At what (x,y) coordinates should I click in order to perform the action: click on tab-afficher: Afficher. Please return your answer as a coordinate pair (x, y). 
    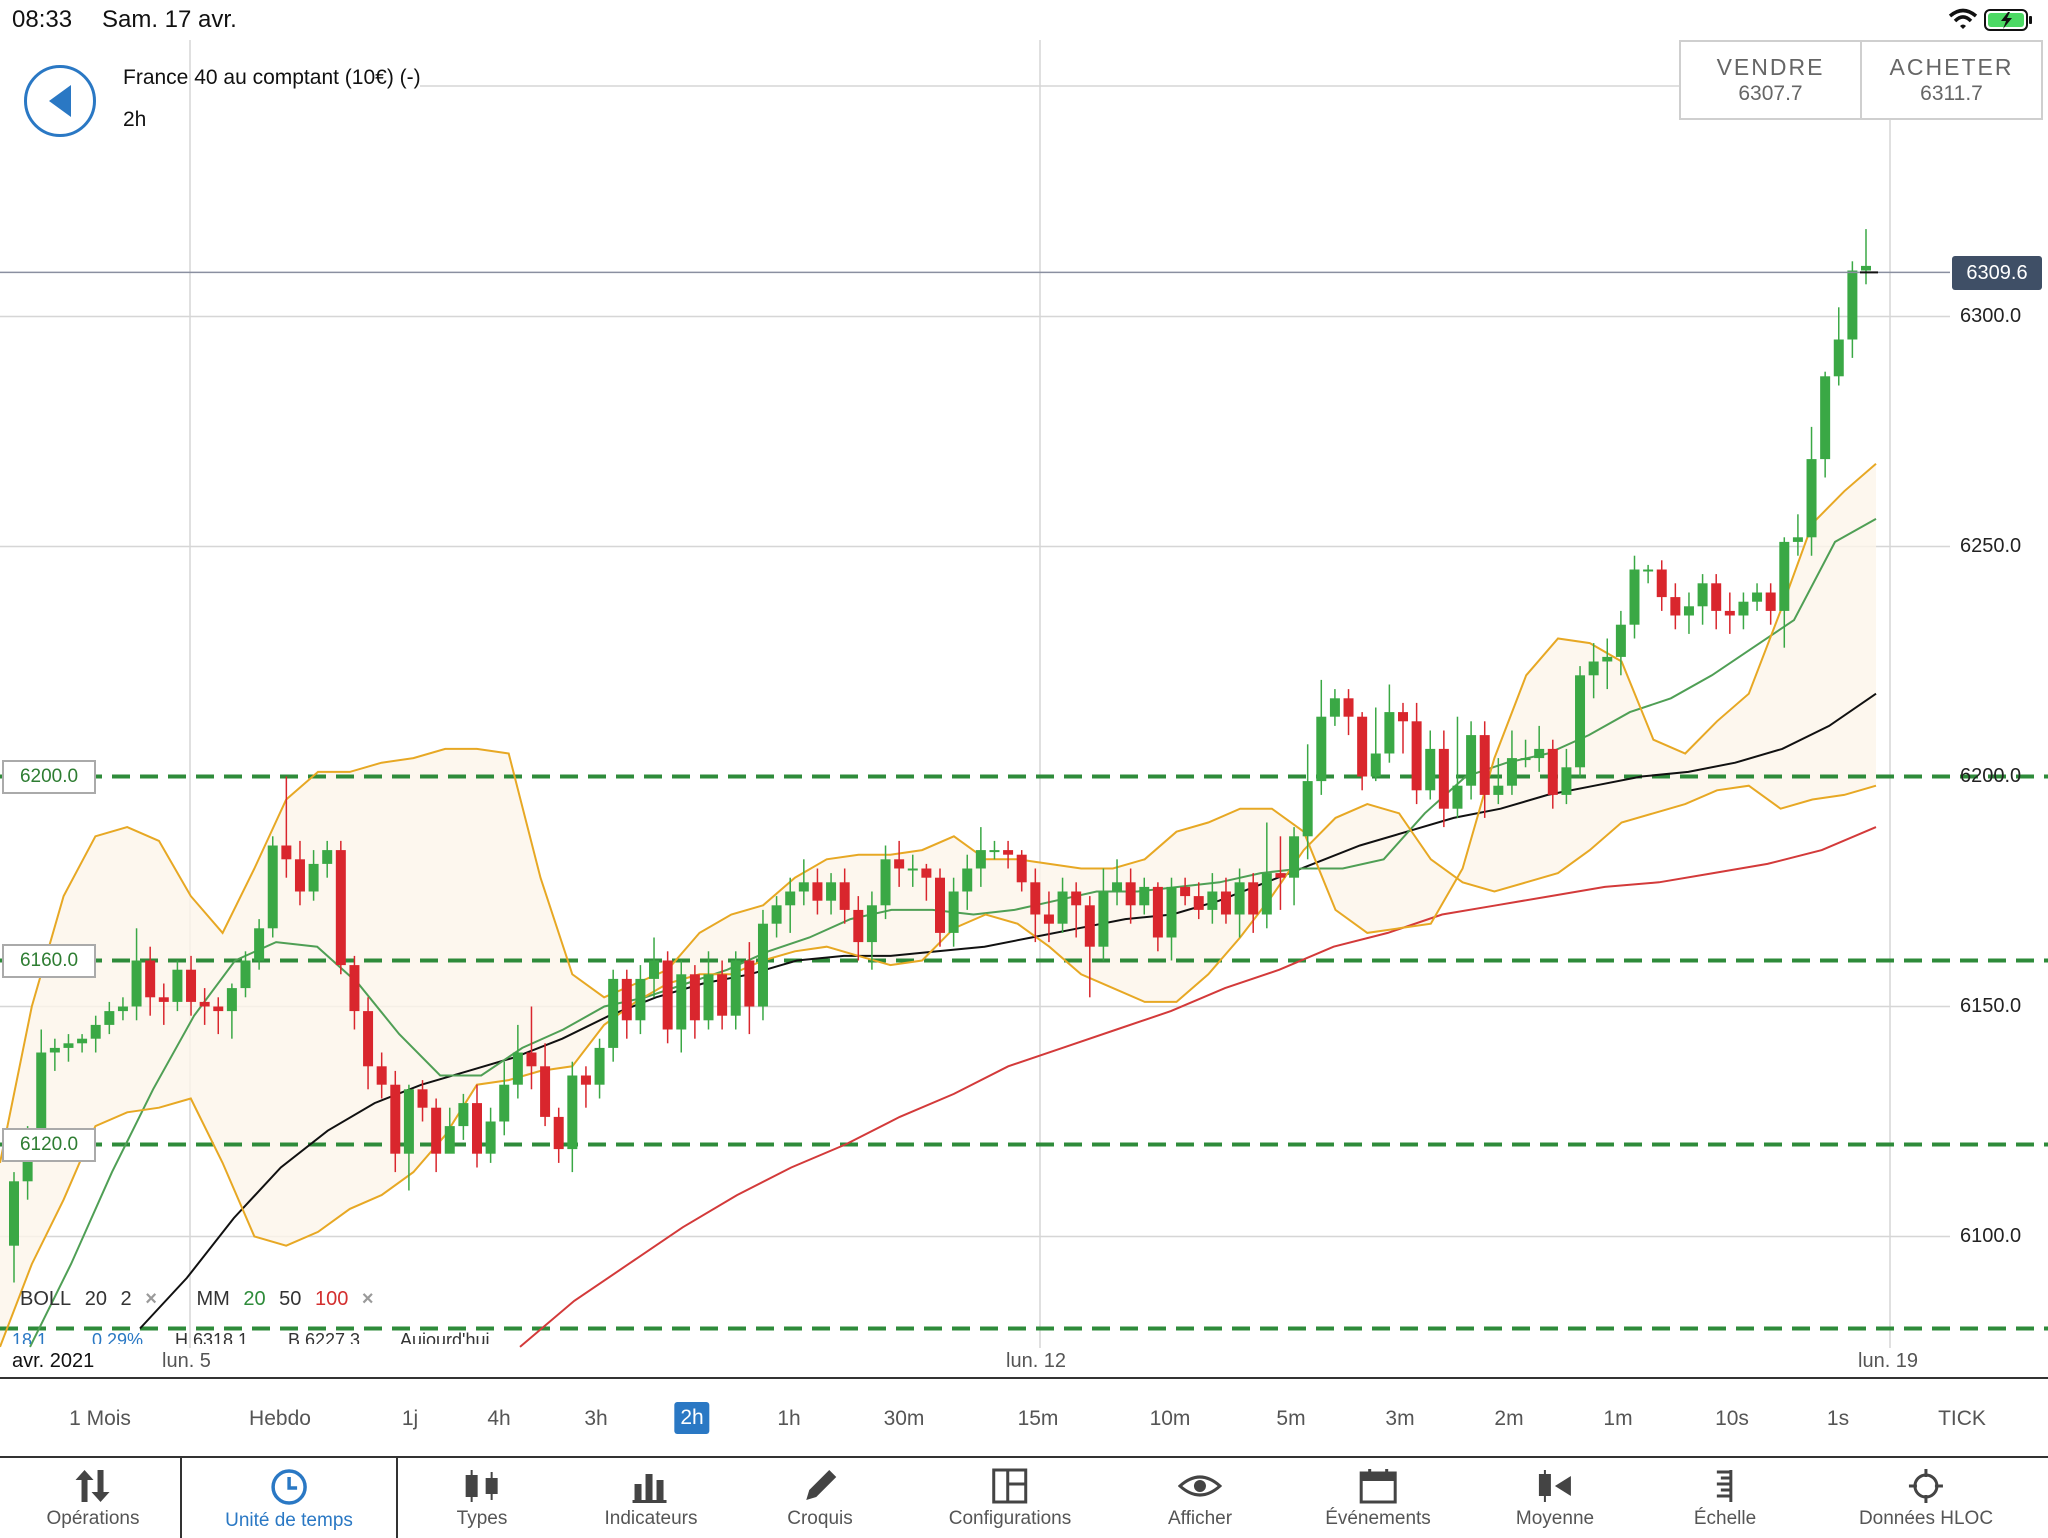
    Looking at the image, I should click on (1200, 1498).